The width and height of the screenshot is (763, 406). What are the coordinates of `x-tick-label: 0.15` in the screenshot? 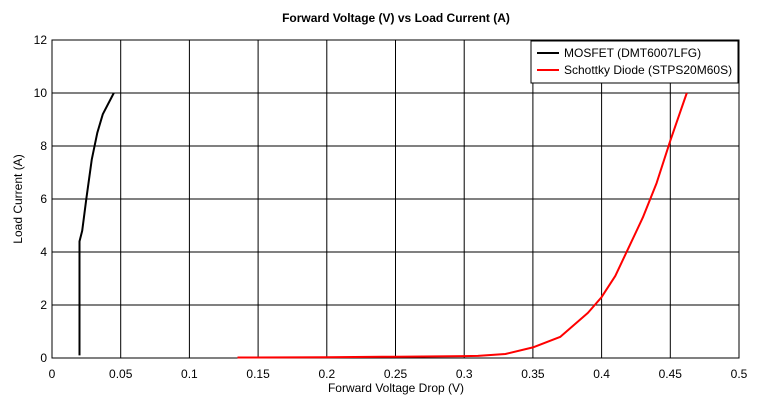 It's located at (258, 374).